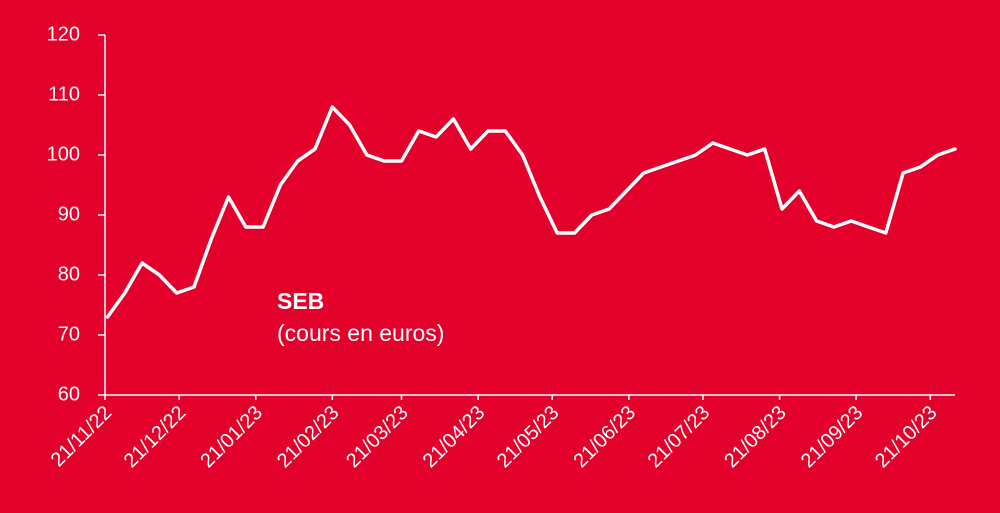 The width and height of the screenshot is (1000, 513). What do you see at coordinates (63, 34) in the screenshot?
I see `y-tick-label: 120` at bounding box center [63, 34].